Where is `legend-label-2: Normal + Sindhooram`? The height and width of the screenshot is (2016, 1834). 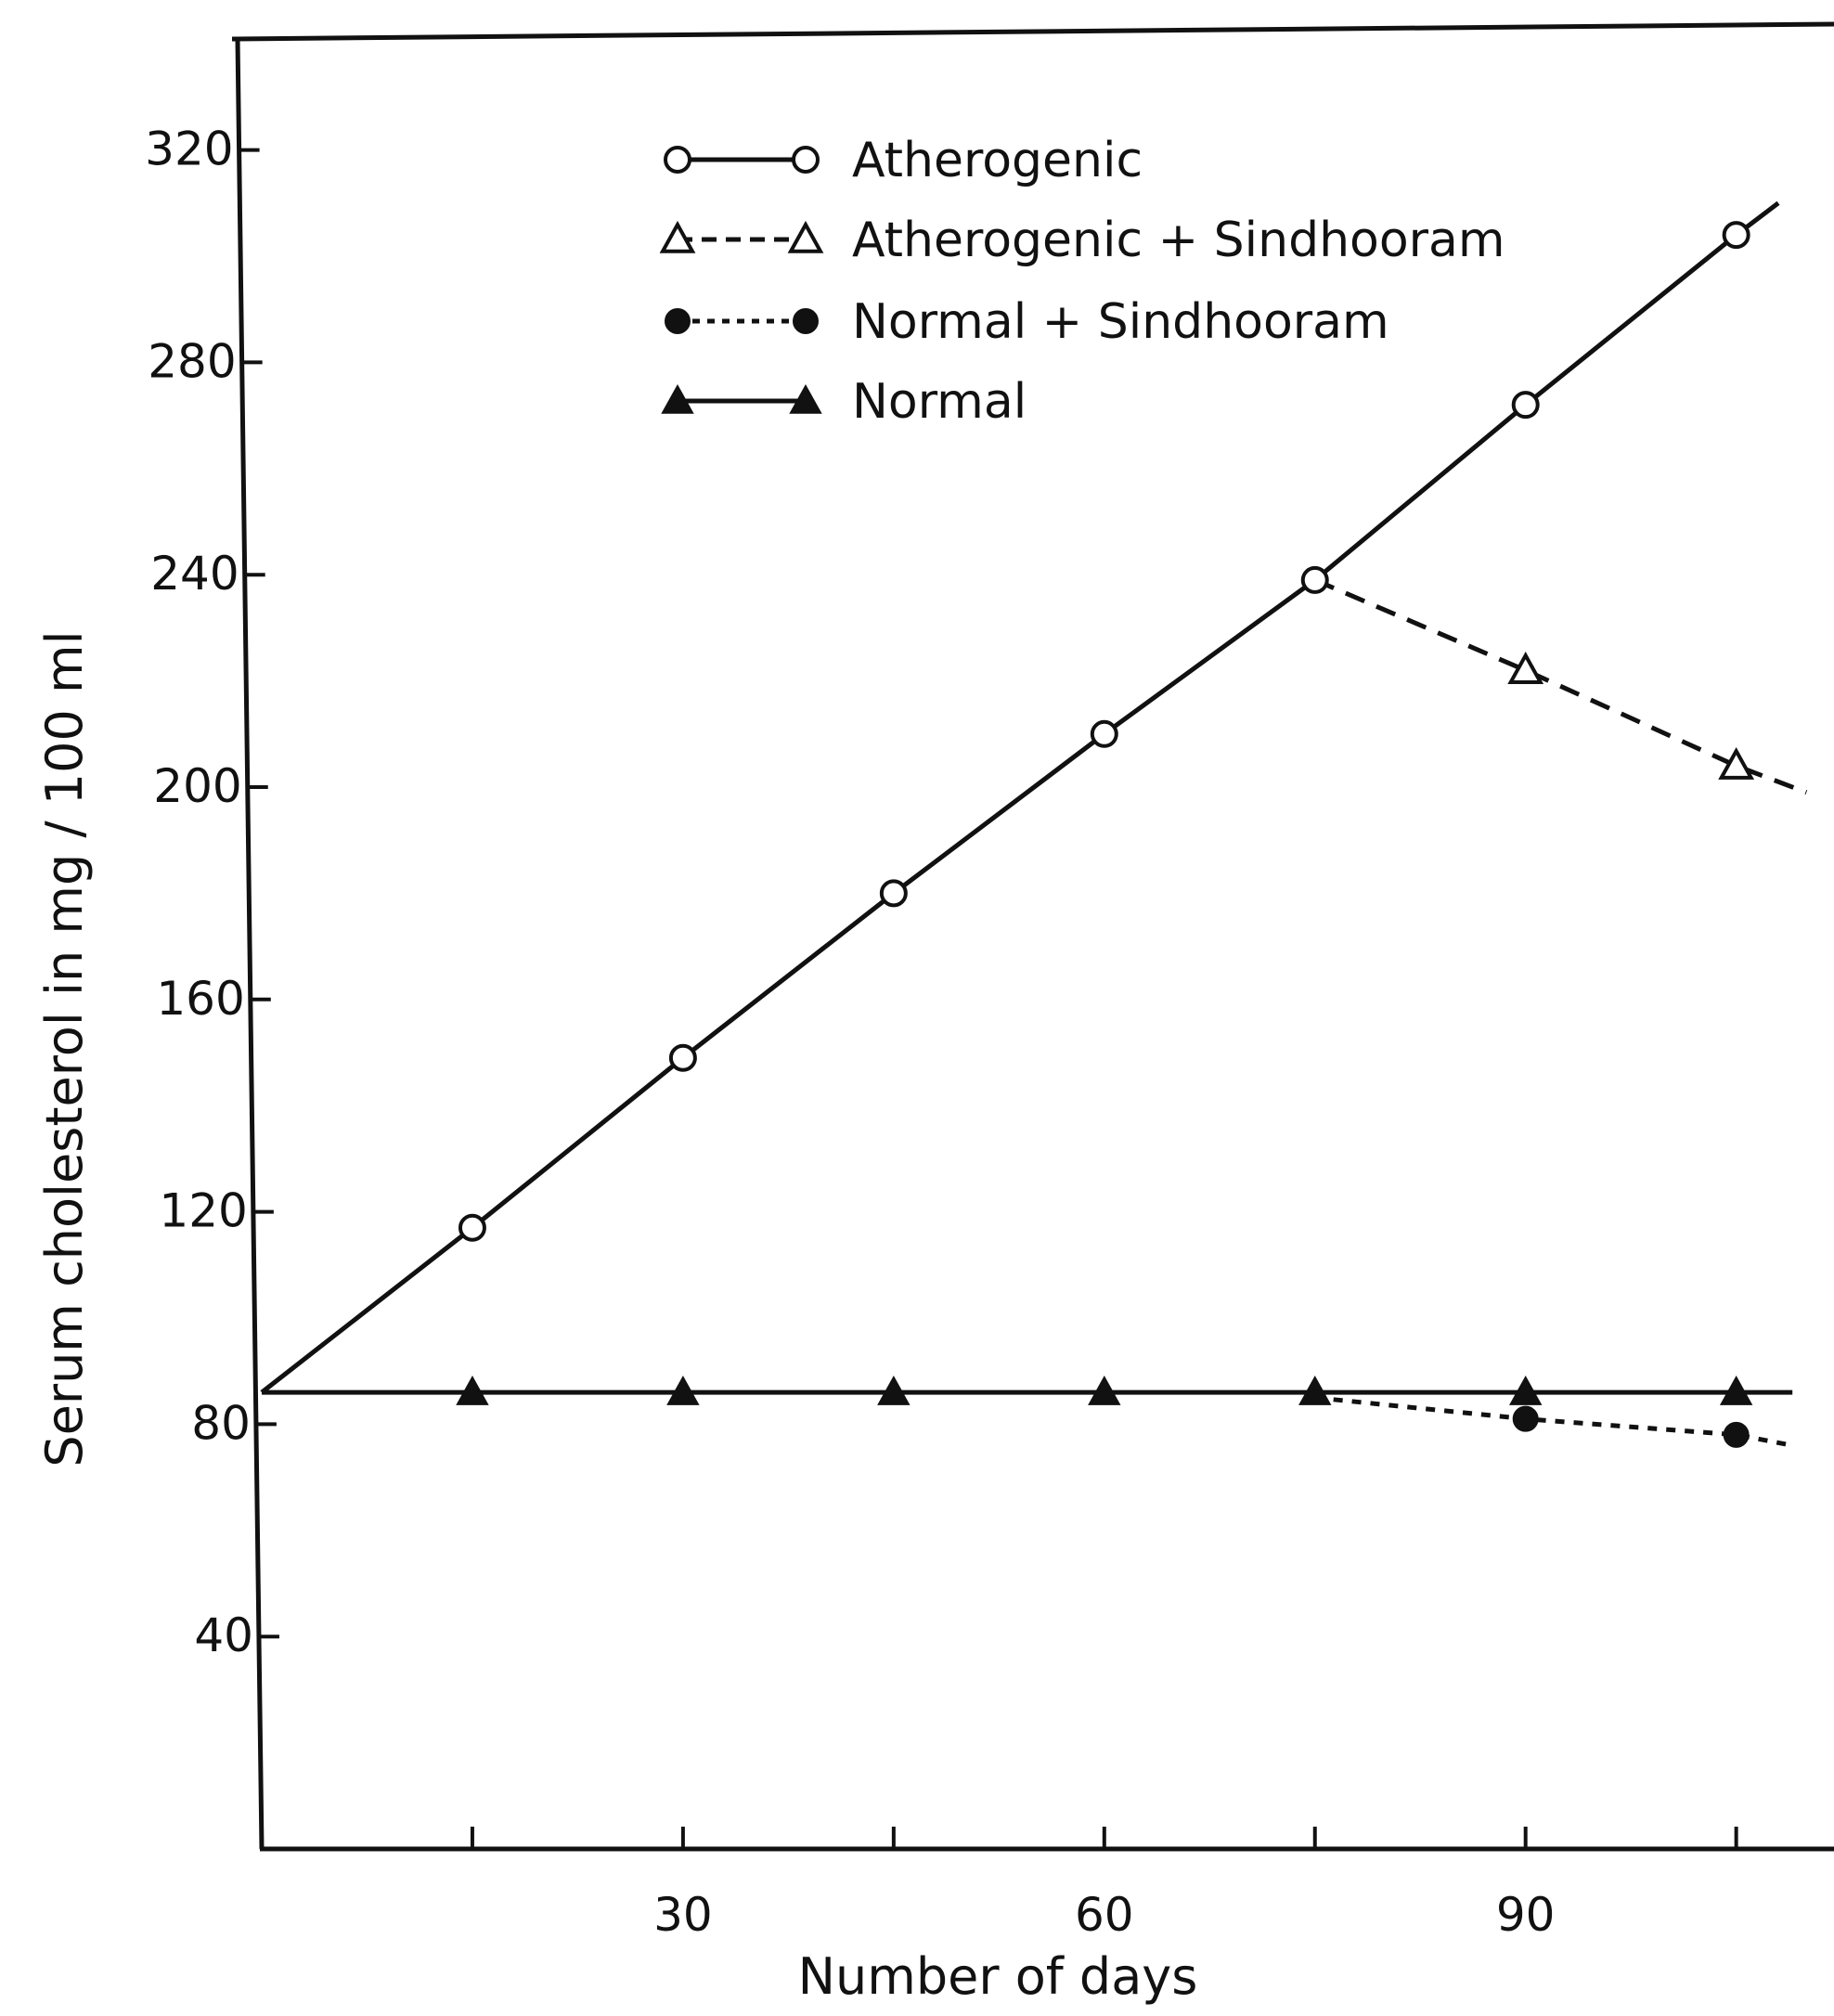 legend-label-2: Normal + Sindhooram is located at coordinates (1120, 322).